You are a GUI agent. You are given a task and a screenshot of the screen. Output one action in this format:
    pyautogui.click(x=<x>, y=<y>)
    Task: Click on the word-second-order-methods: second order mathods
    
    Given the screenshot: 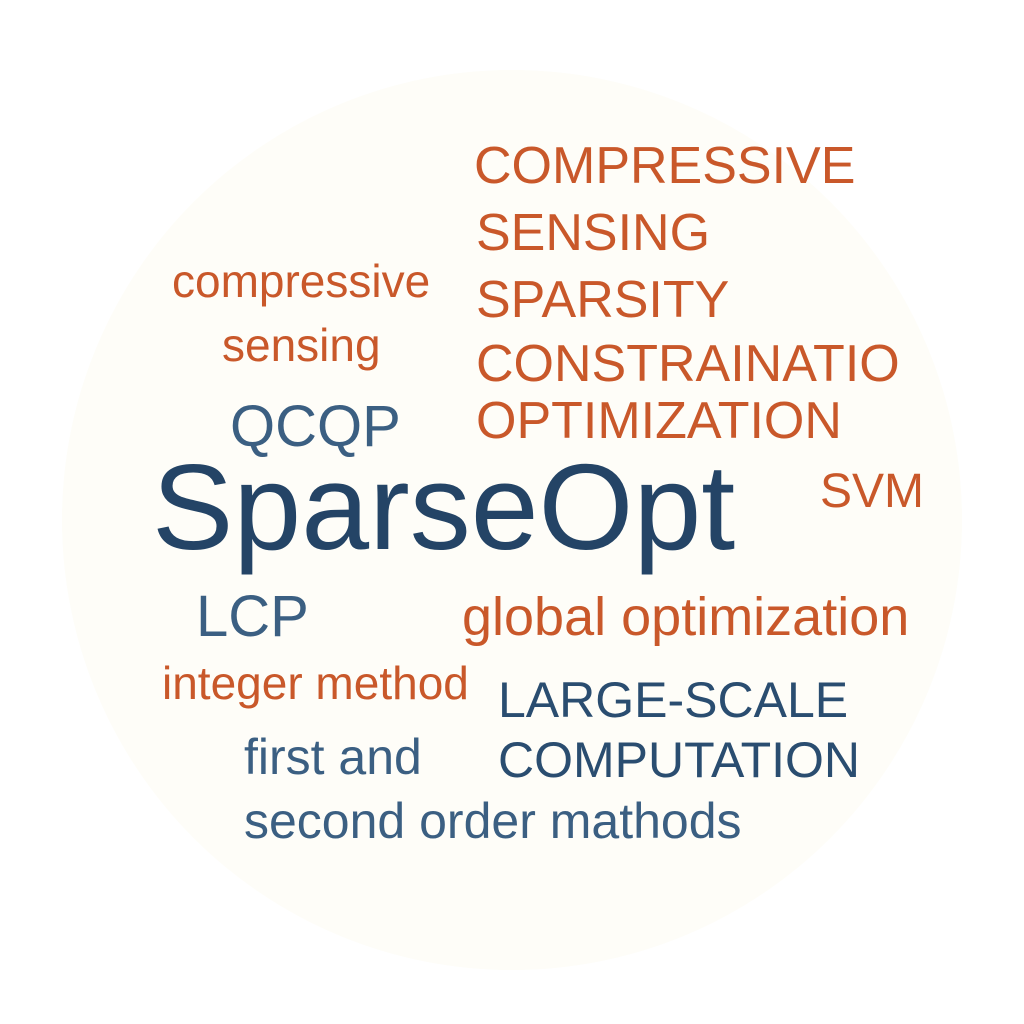 What is the action you would take?
    pyautogui.click(x=493, y=821)
    